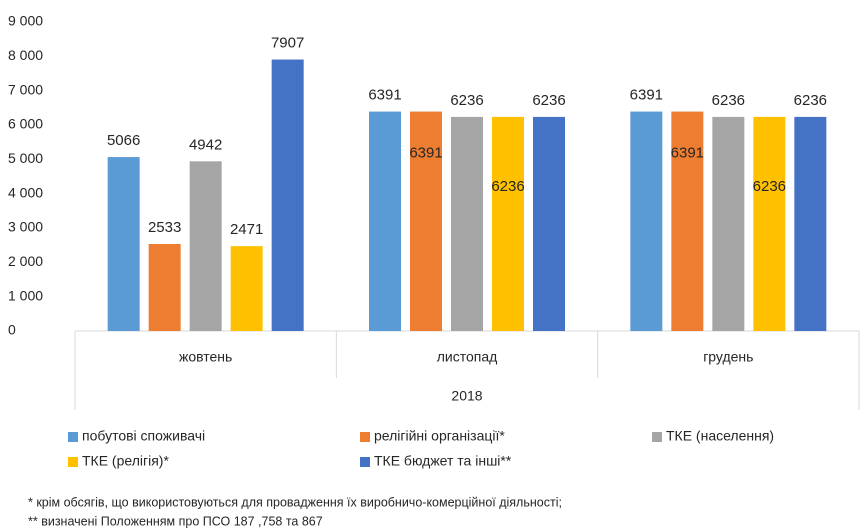  Describe the element at coordinates (246, 229) in the screenshot. I see `data-label: 2471` at that location.